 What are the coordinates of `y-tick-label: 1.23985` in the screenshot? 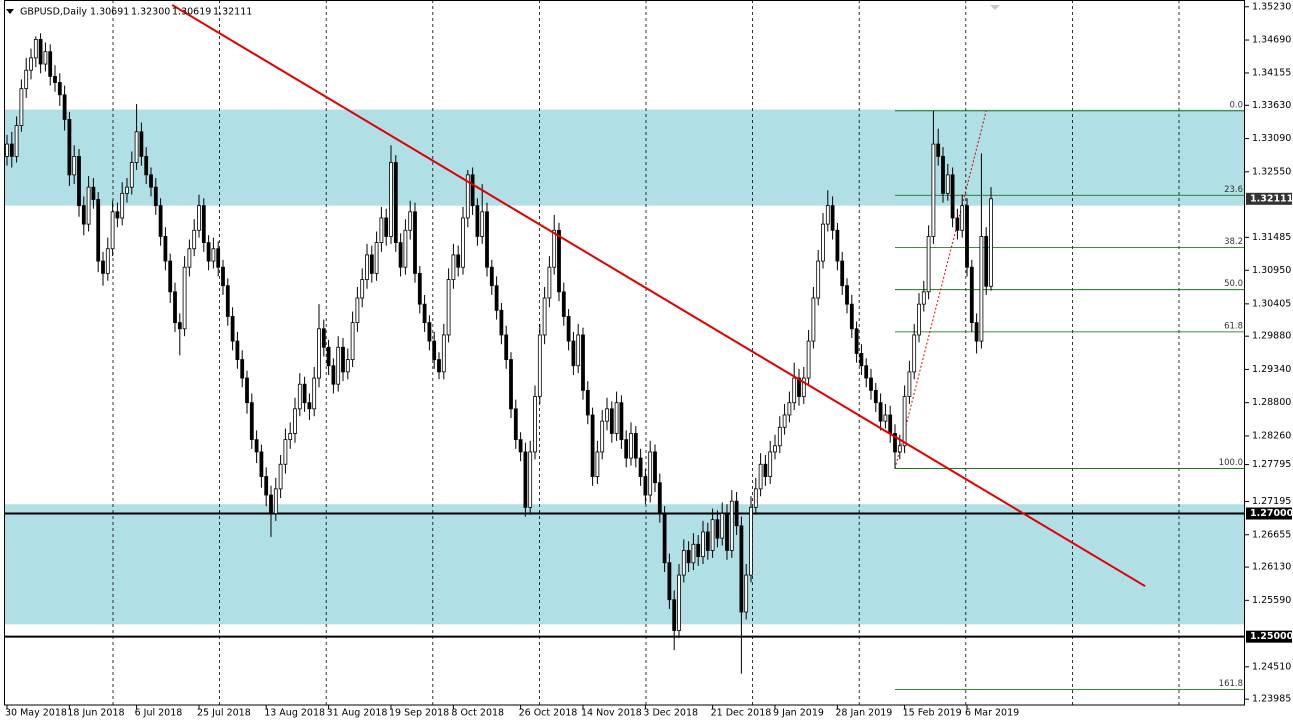 It's located at (1271, 699).